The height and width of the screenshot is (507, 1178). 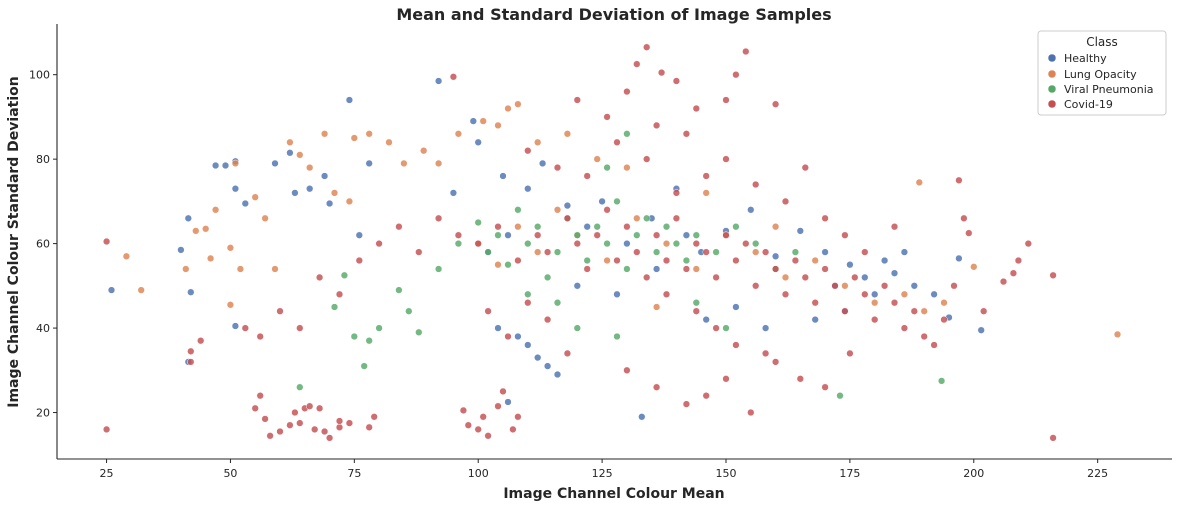 What do you see at coordinates (354, 473) in the screenshot?
I see `x-tick-label: 75` at bounding box center [354, 473].